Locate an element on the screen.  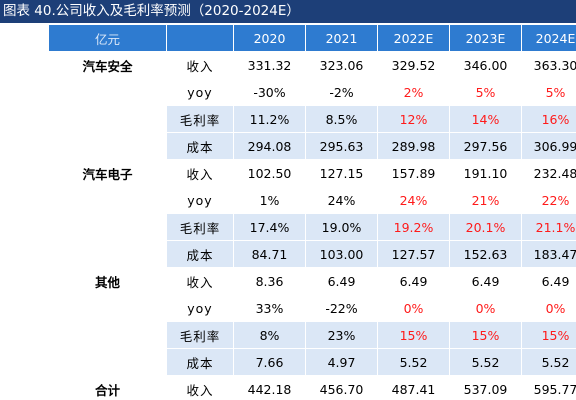
header-metric-blank is located at coordinates (200, 38).